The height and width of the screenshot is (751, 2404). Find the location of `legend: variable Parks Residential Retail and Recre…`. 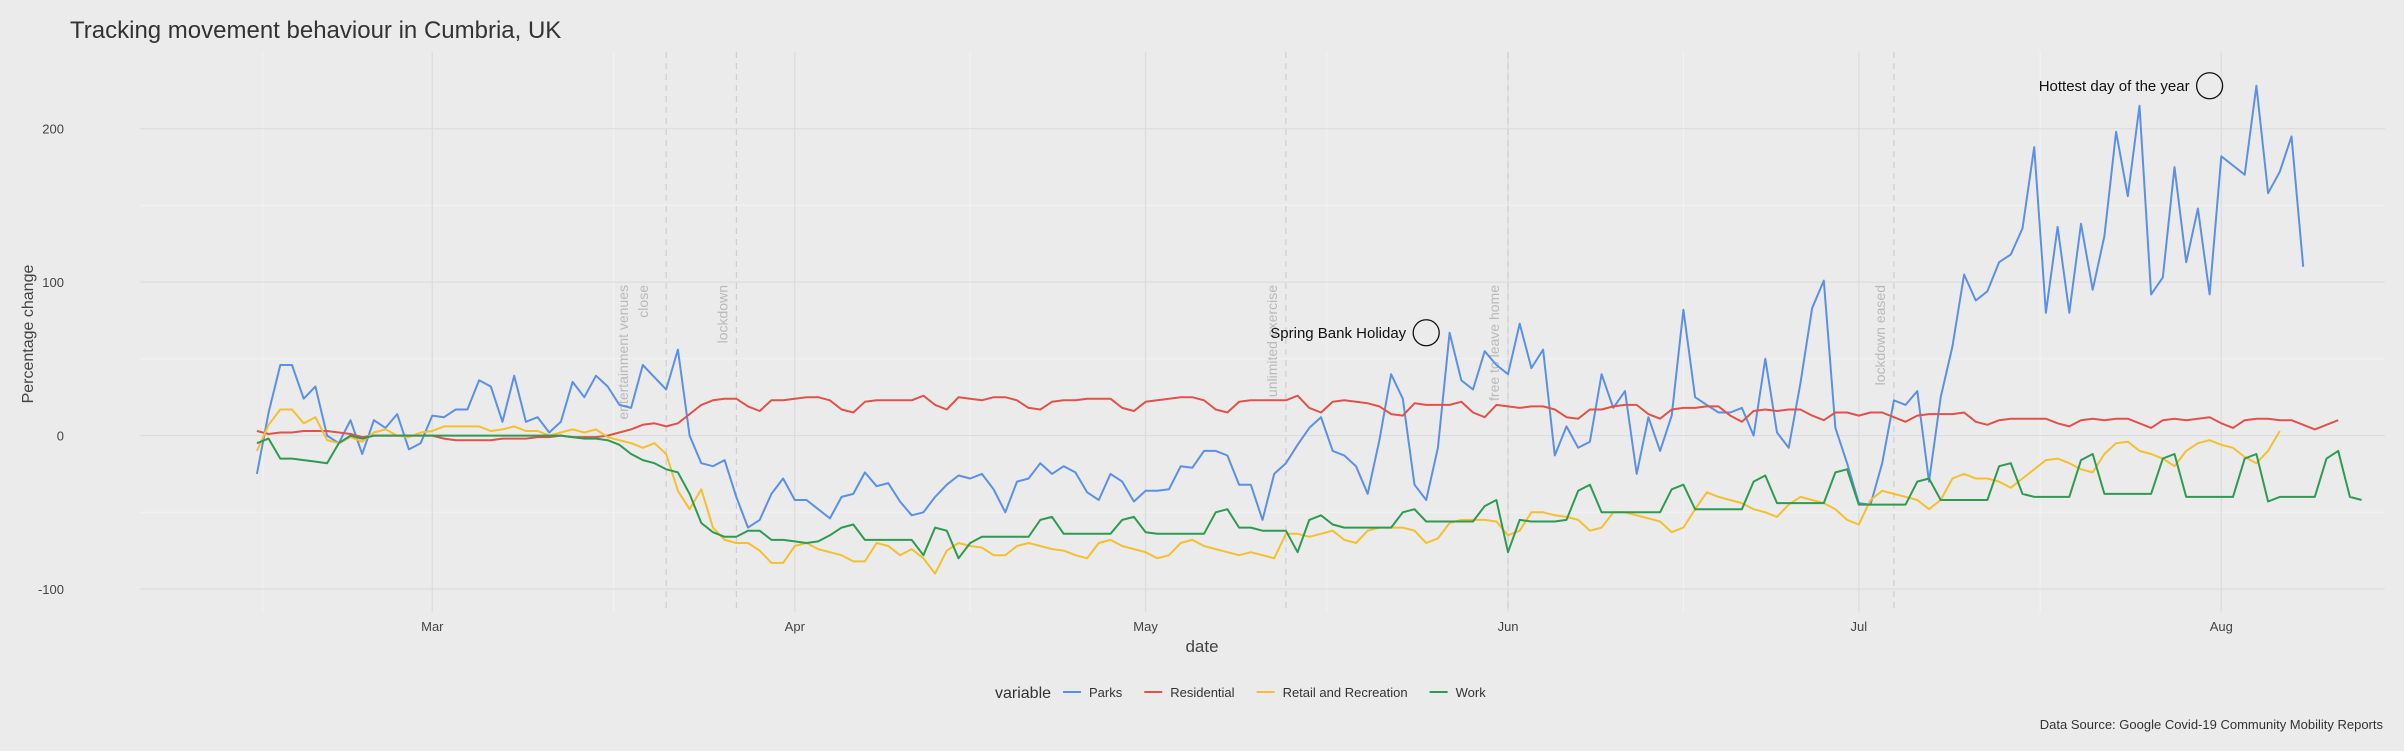

legend: variable Parks Residential Retail and Recre… is located at coordinates (1240, 693).